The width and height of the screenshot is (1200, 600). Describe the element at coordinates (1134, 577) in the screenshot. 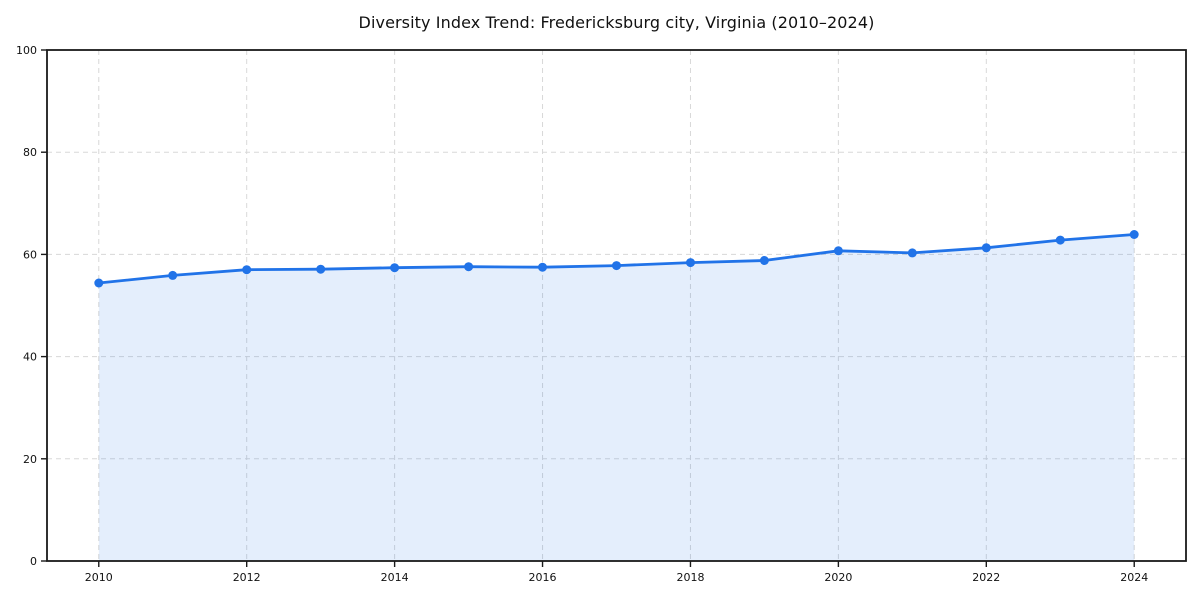

I see `x-tick-label: 2024` at that location.